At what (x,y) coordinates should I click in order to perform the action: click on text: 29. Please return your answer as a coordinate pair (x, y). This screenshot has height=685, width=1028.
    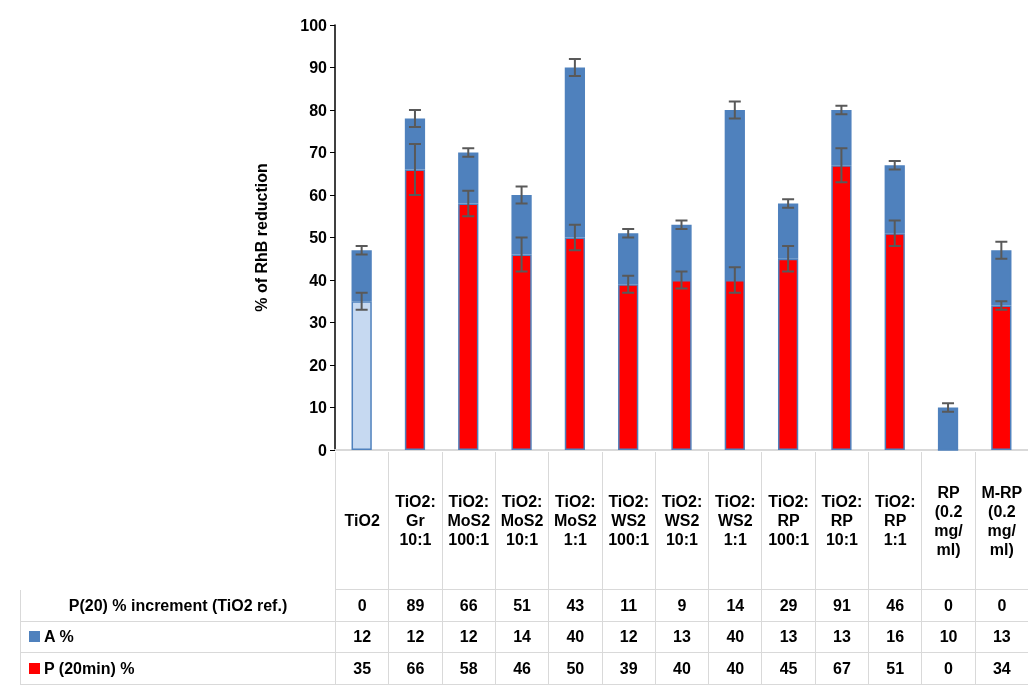
    Looking at the image, I should click on (788, 606).